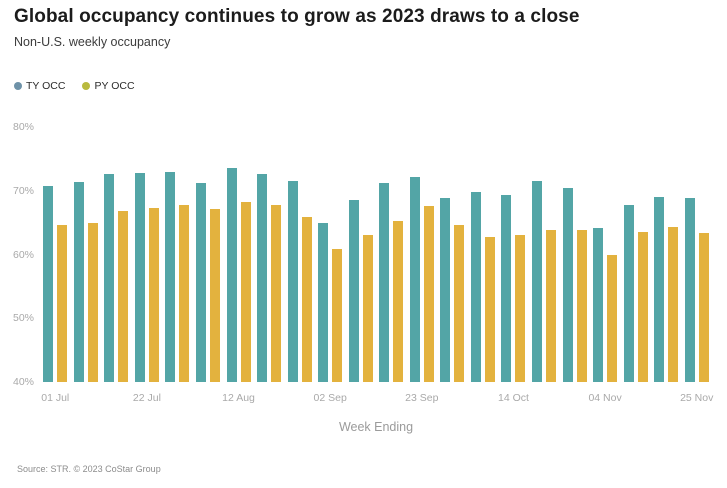 This screenshot has width=727, height=488. What do you see at coordinates (89, 469) in the screenshot?
I see `source-note: Source: STR. © 2023 CoStar Group` at bounding box center [89, 469].